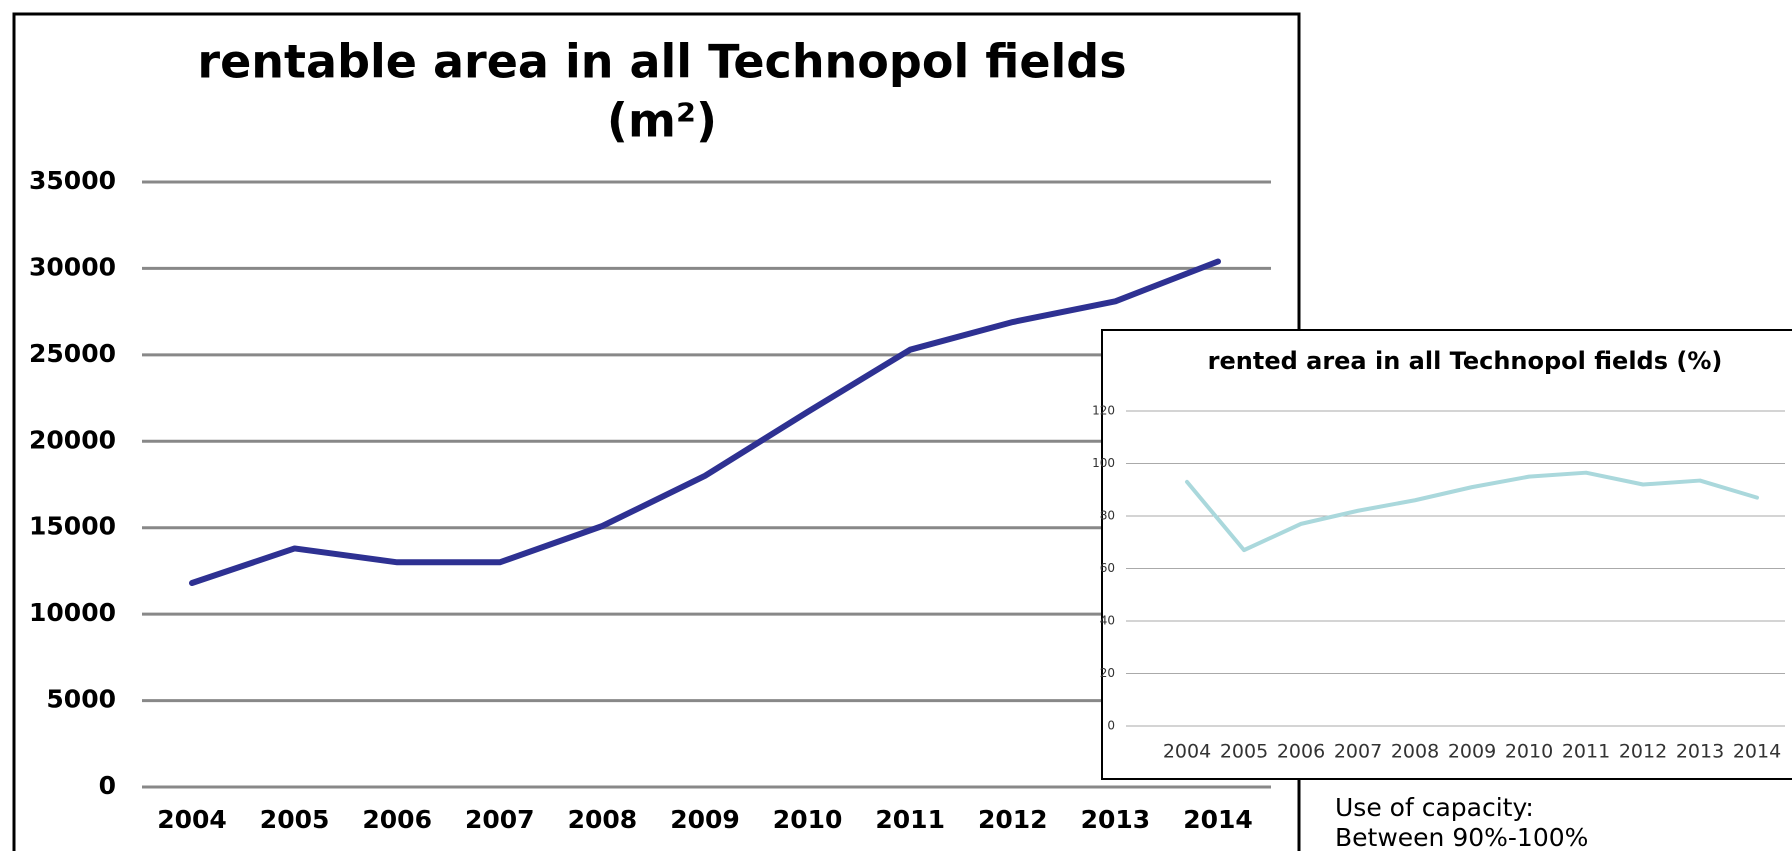 Image resolution: width=1792 pixels, height=851 pixels. What do you see at coordinates (662, 121) in the screenshot?
I see `chart-title: (m²)` at bounding box center [662, 121].